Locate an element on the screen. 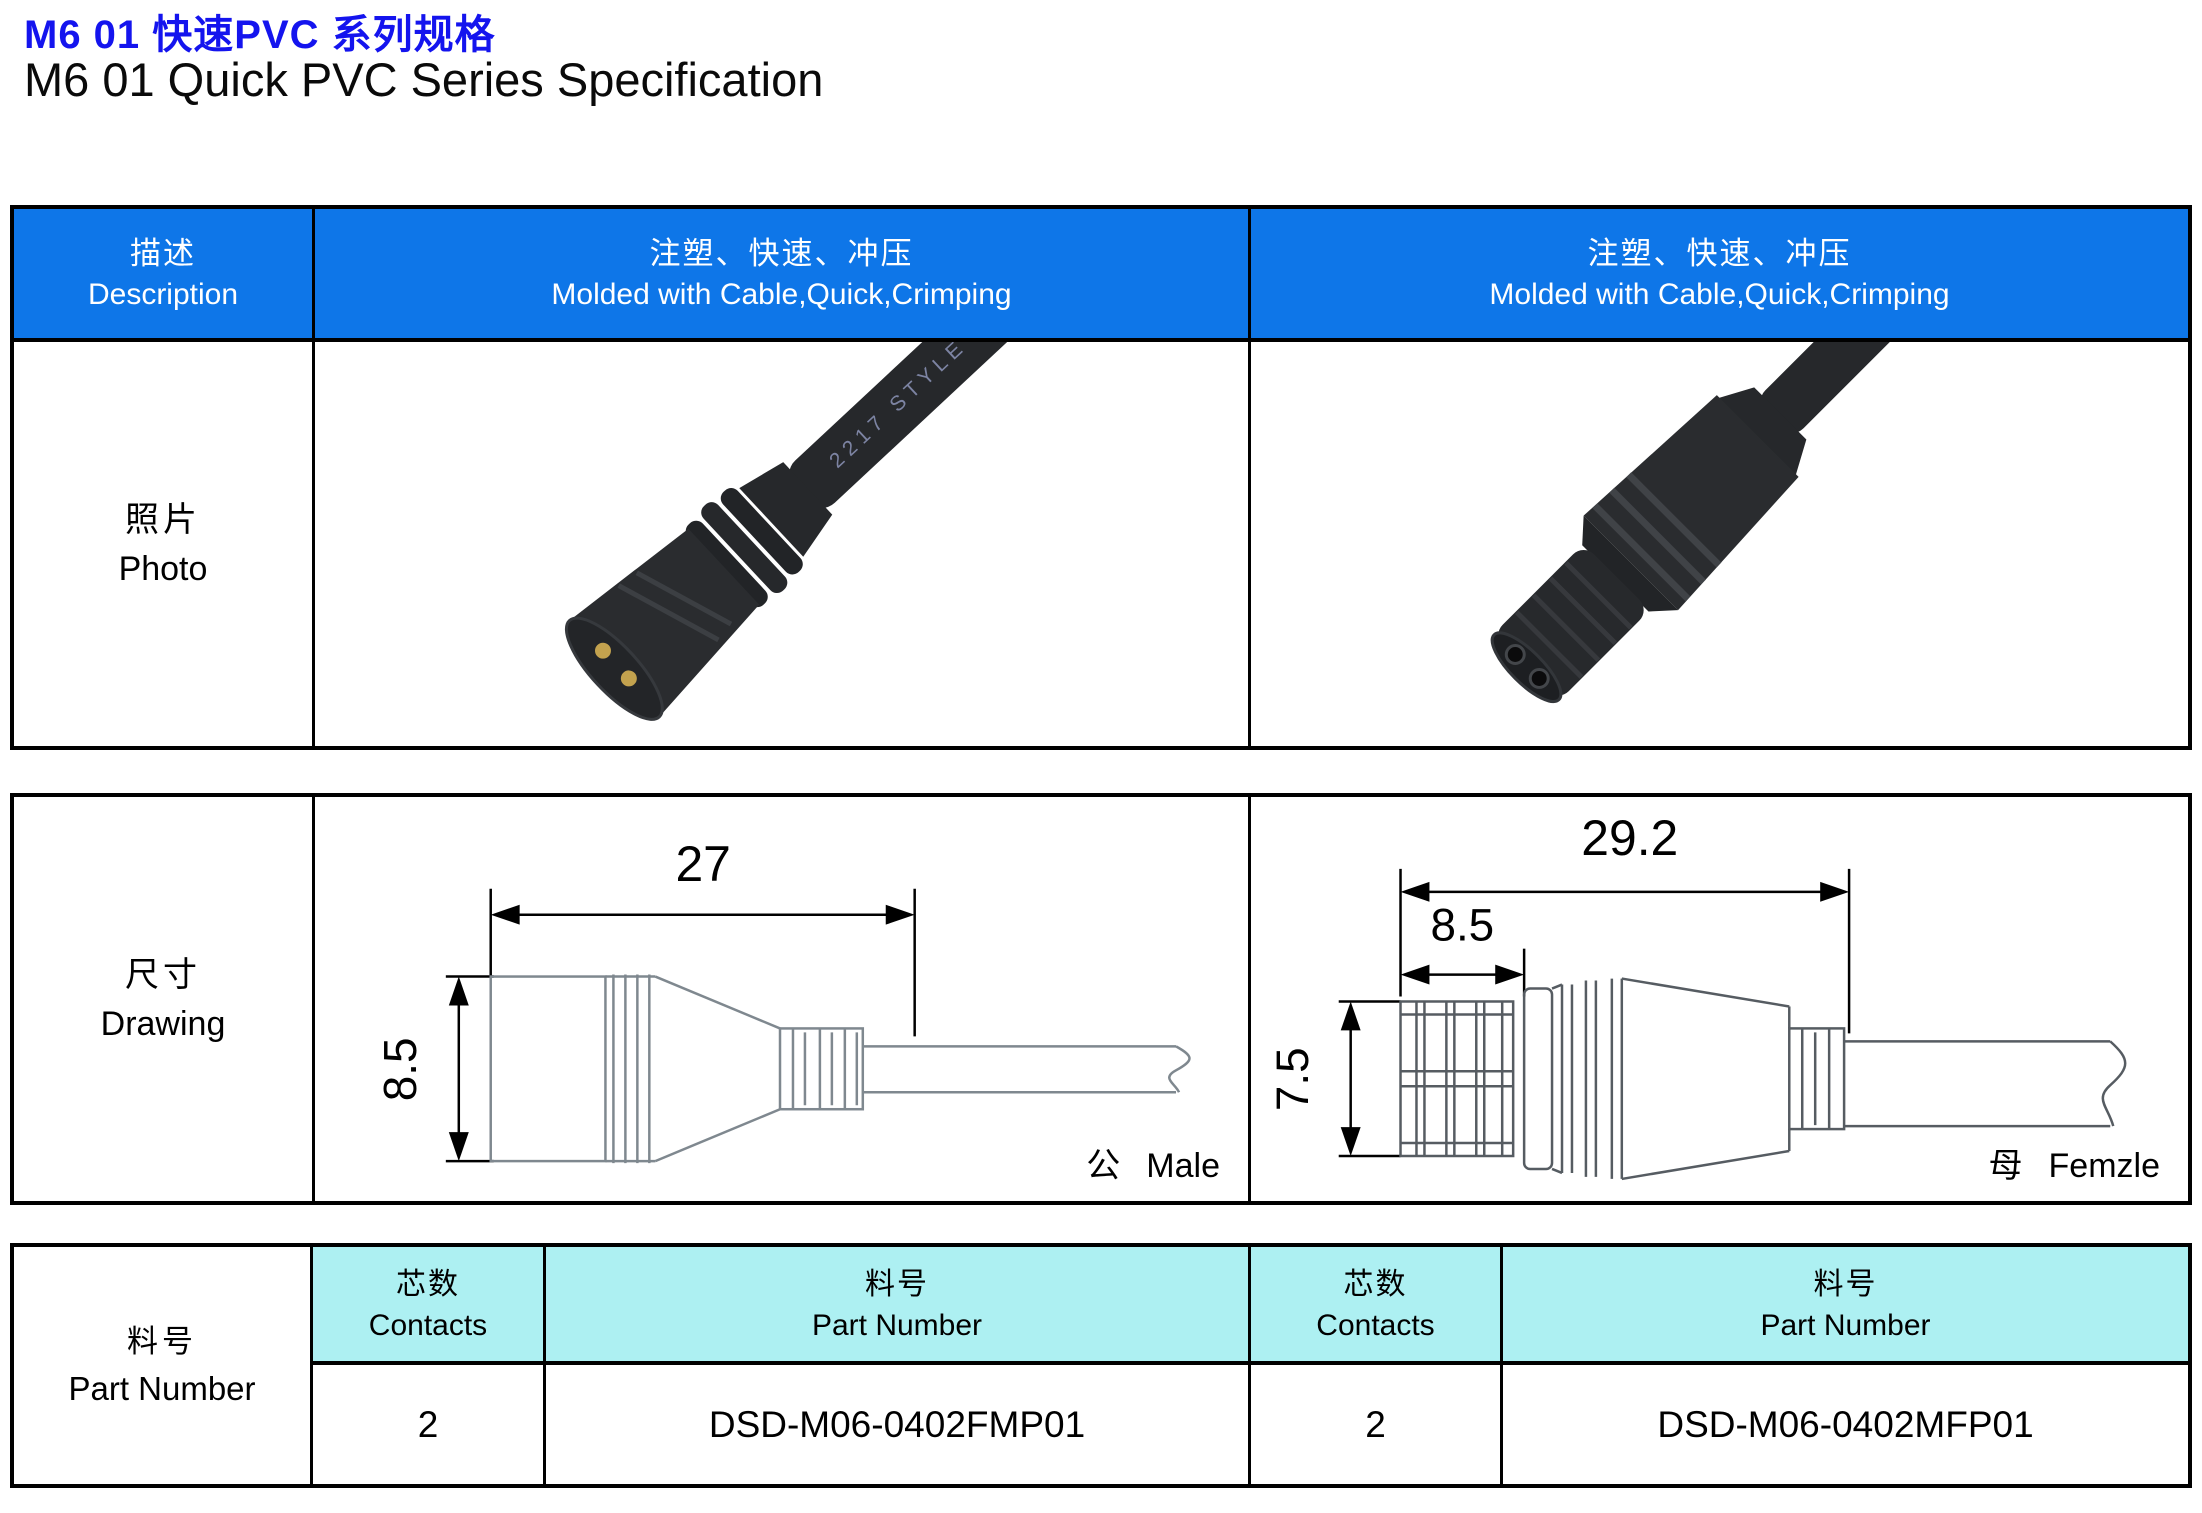 Image resolution: width=2202 pixels, height=1513 pixels. male-part-number-header: 料号 Part Number is located at coordinates (895, 1304).